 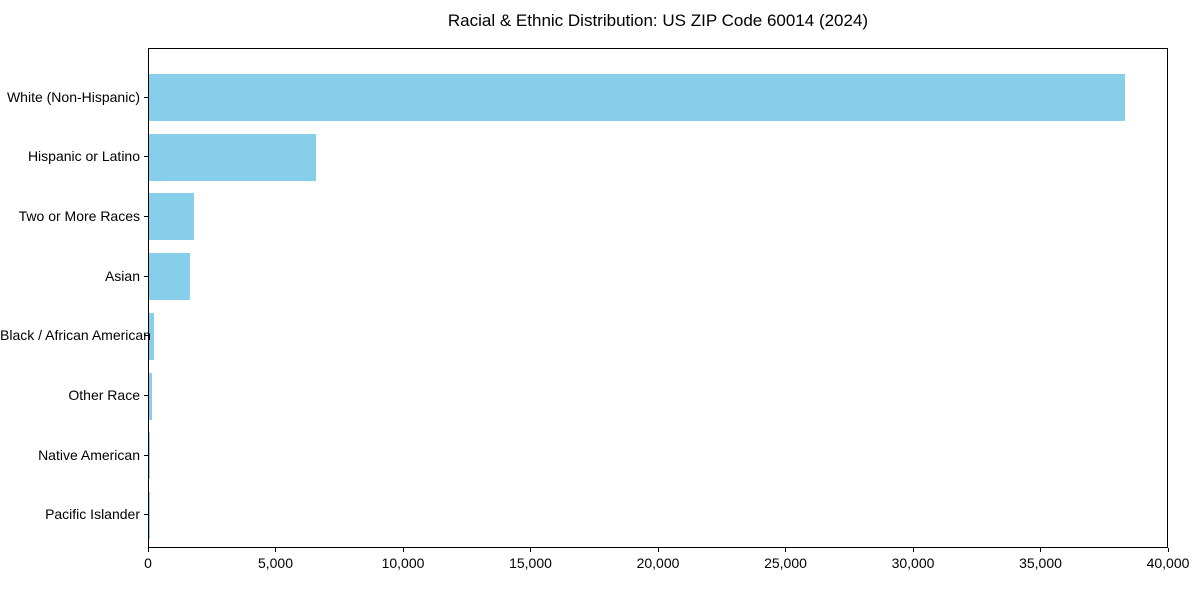 What do you see at coordinates (403, 563) in the screenshot?
I see `x-tick-label: 10,000` at bounding box center [403, 563].